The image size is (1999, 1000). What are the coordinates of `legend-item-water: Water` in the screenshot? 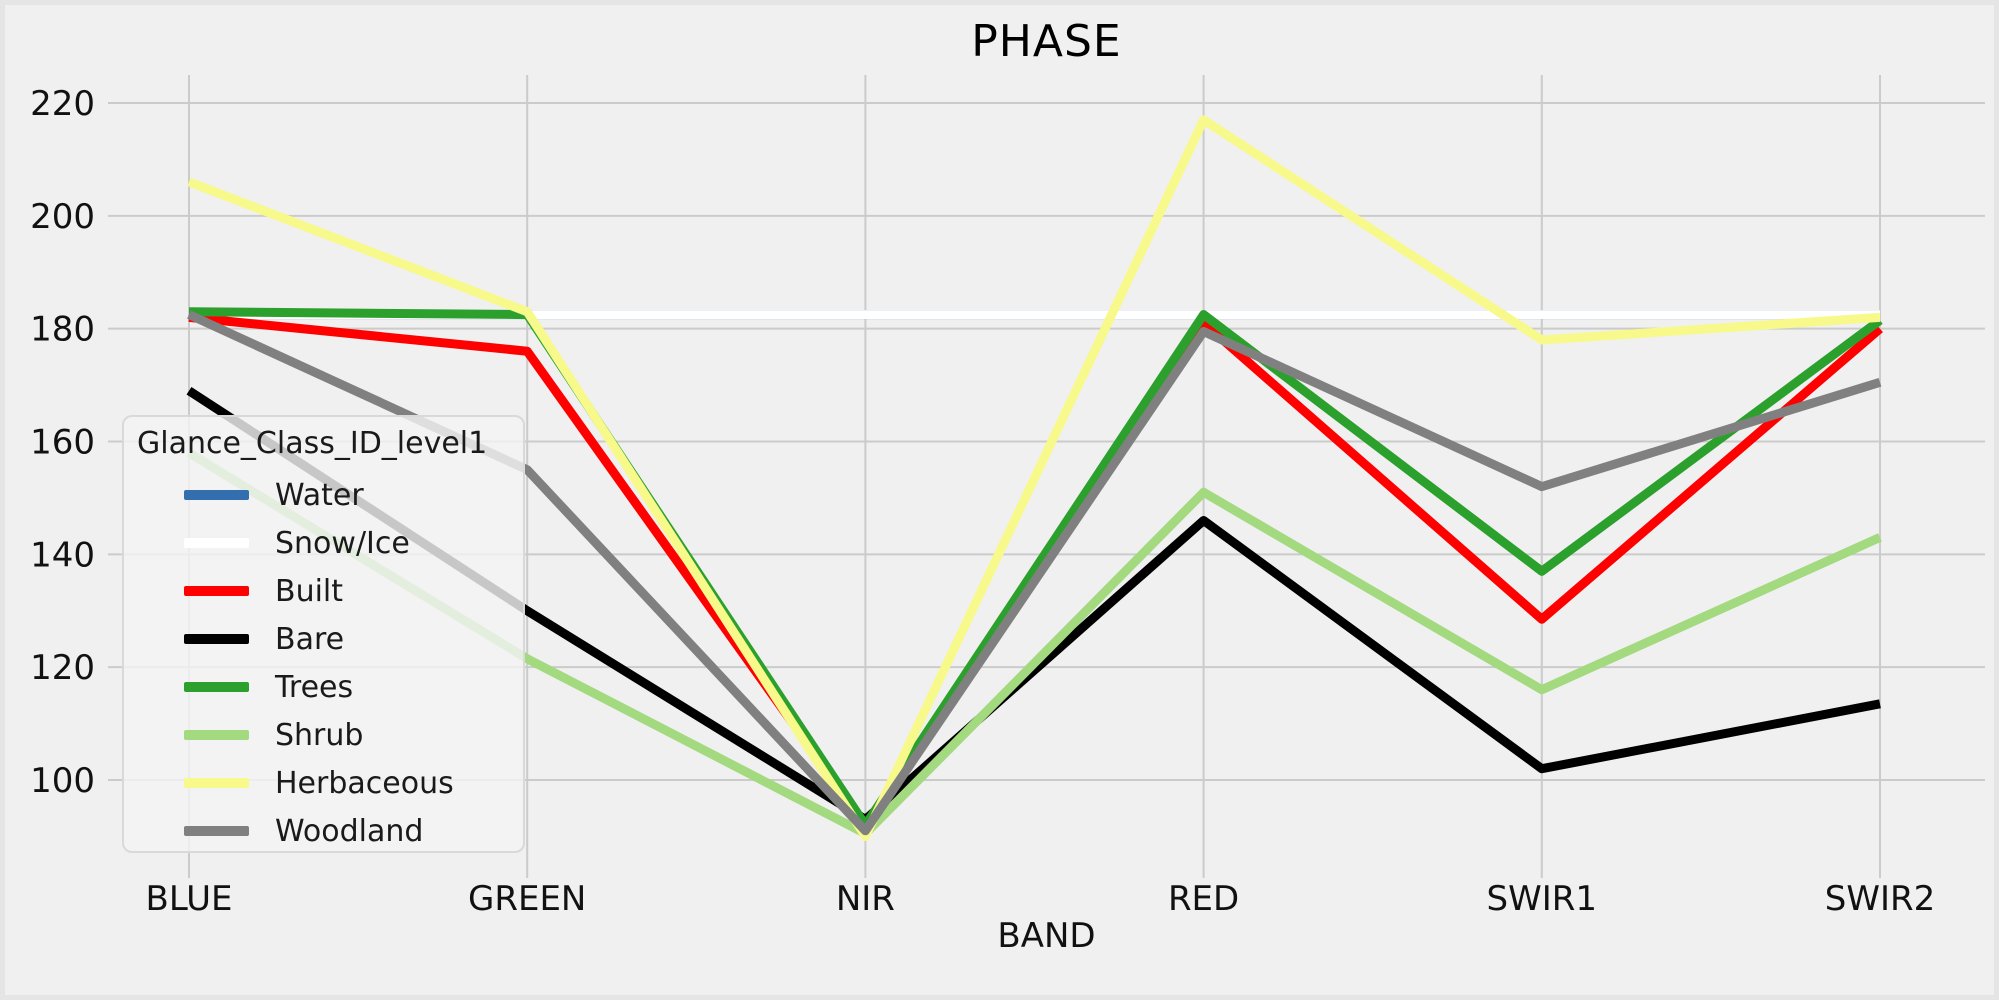 It's located at (323, 495).